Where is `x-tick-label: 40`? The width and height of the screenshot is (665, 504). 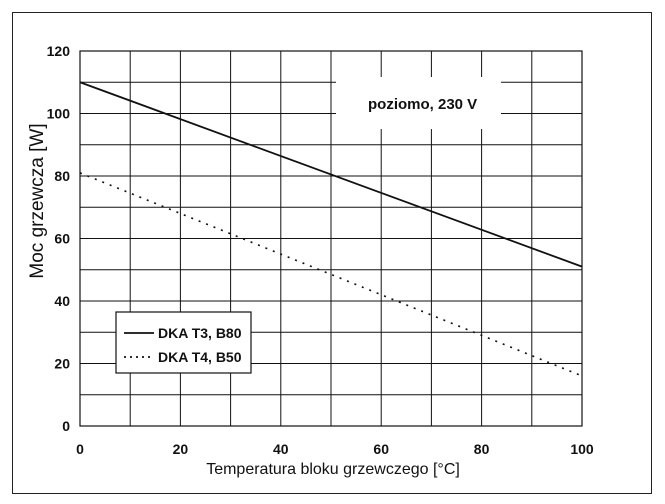 x-tick-label: 40 is located at coordinates (281, 449).